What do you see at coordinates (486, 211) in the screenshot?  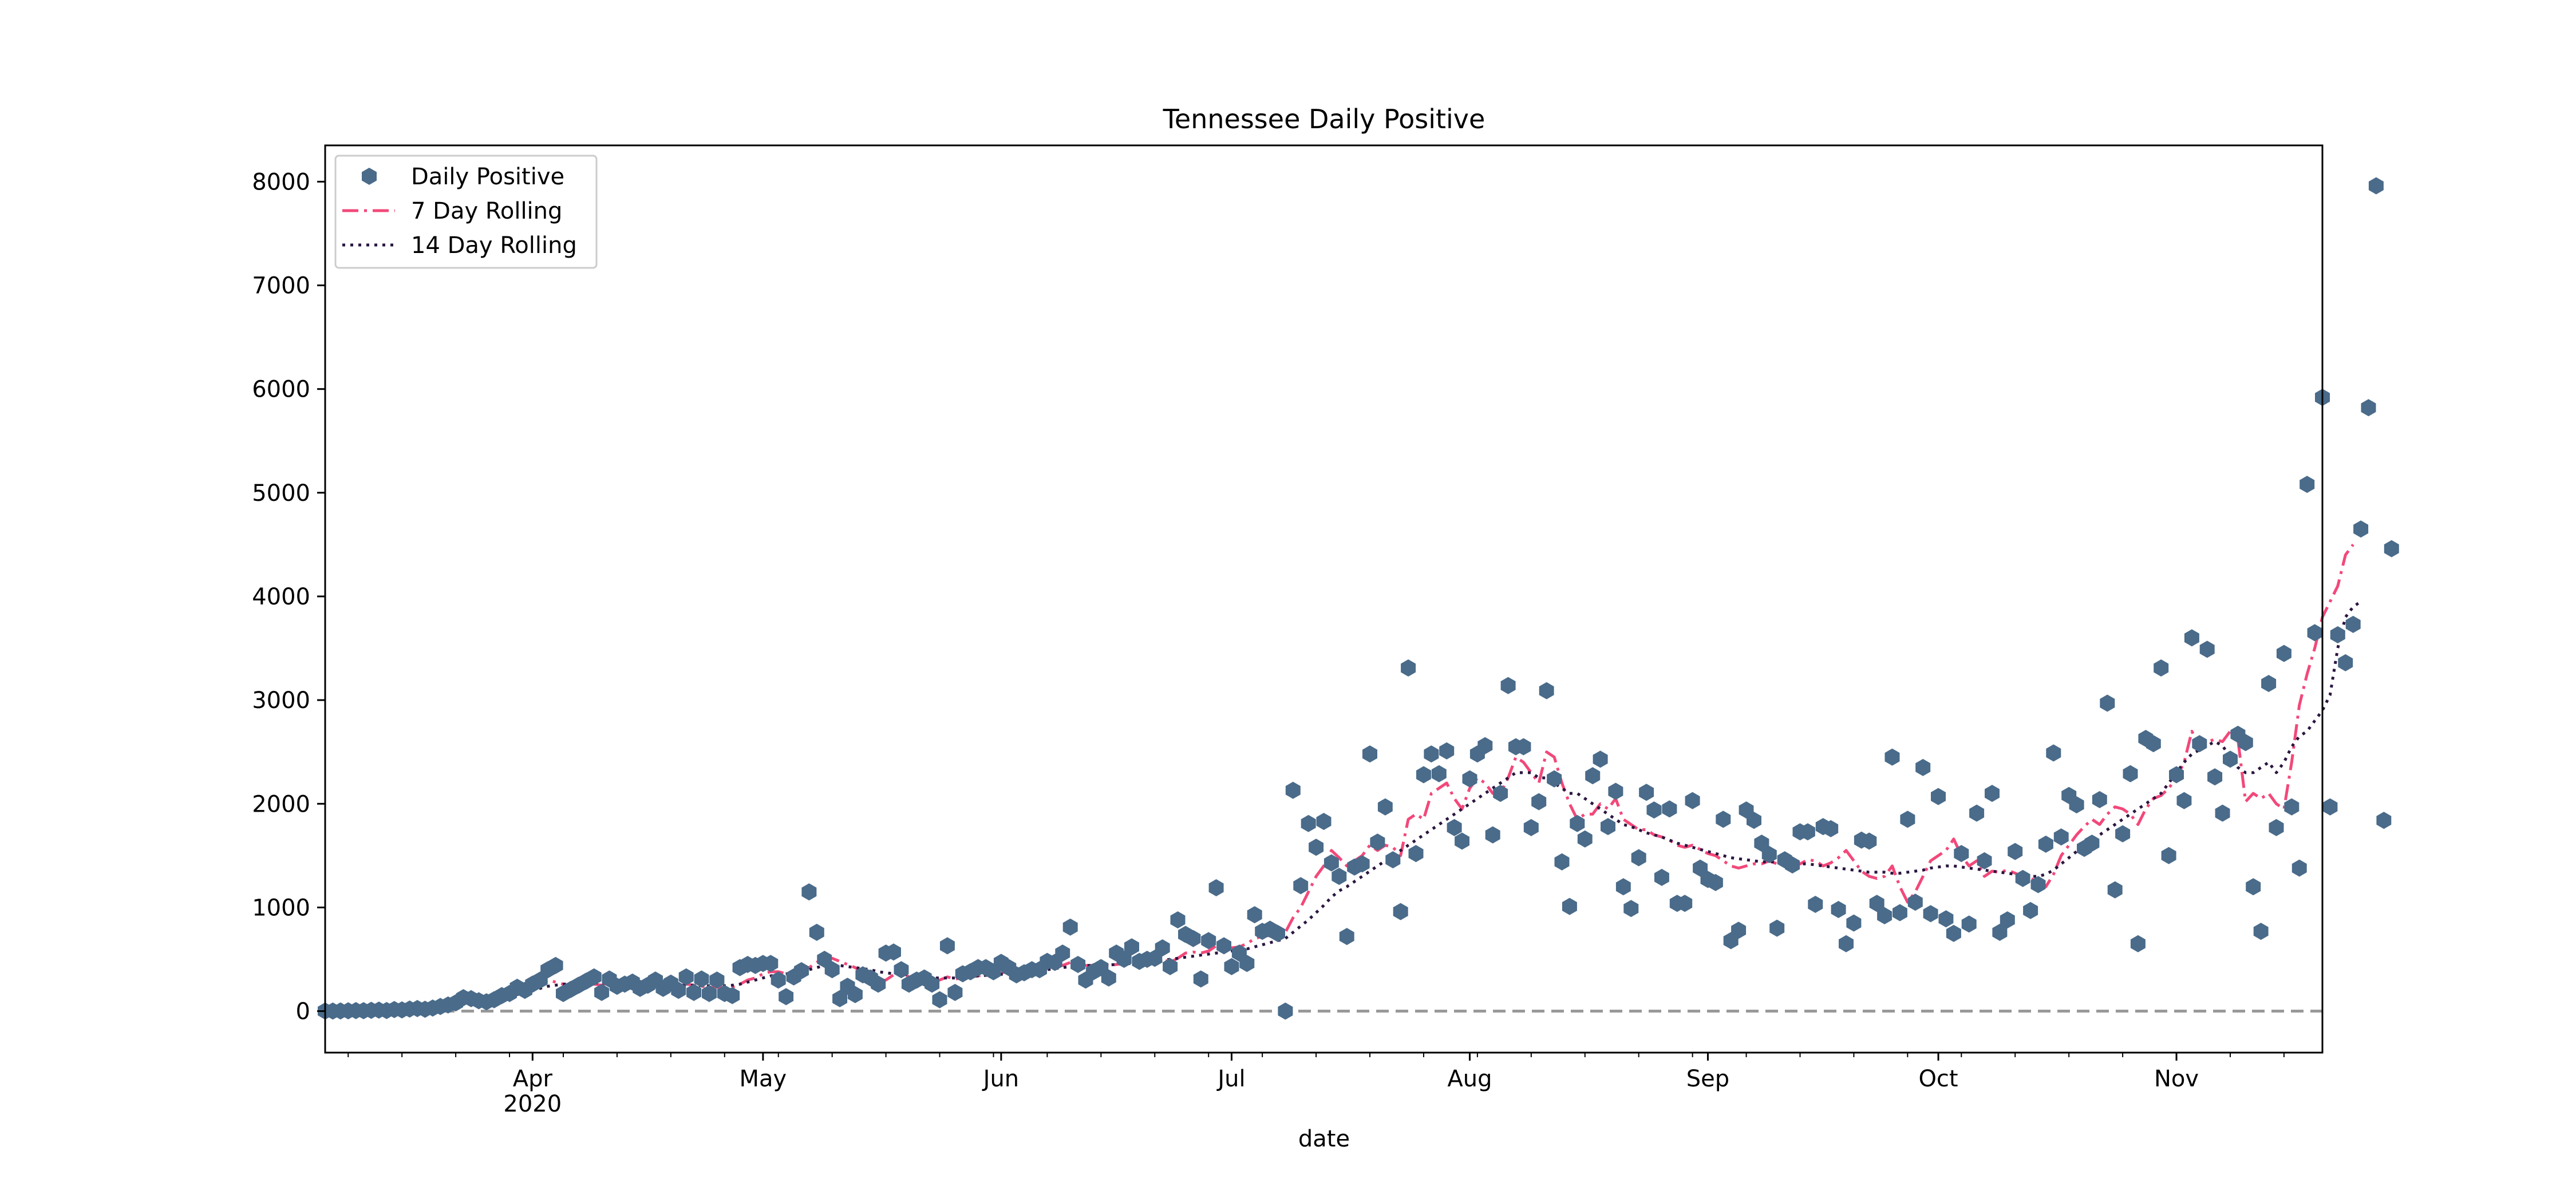 I see `legend-label: 7 Day Rolling` at bounding box center [486, 211].